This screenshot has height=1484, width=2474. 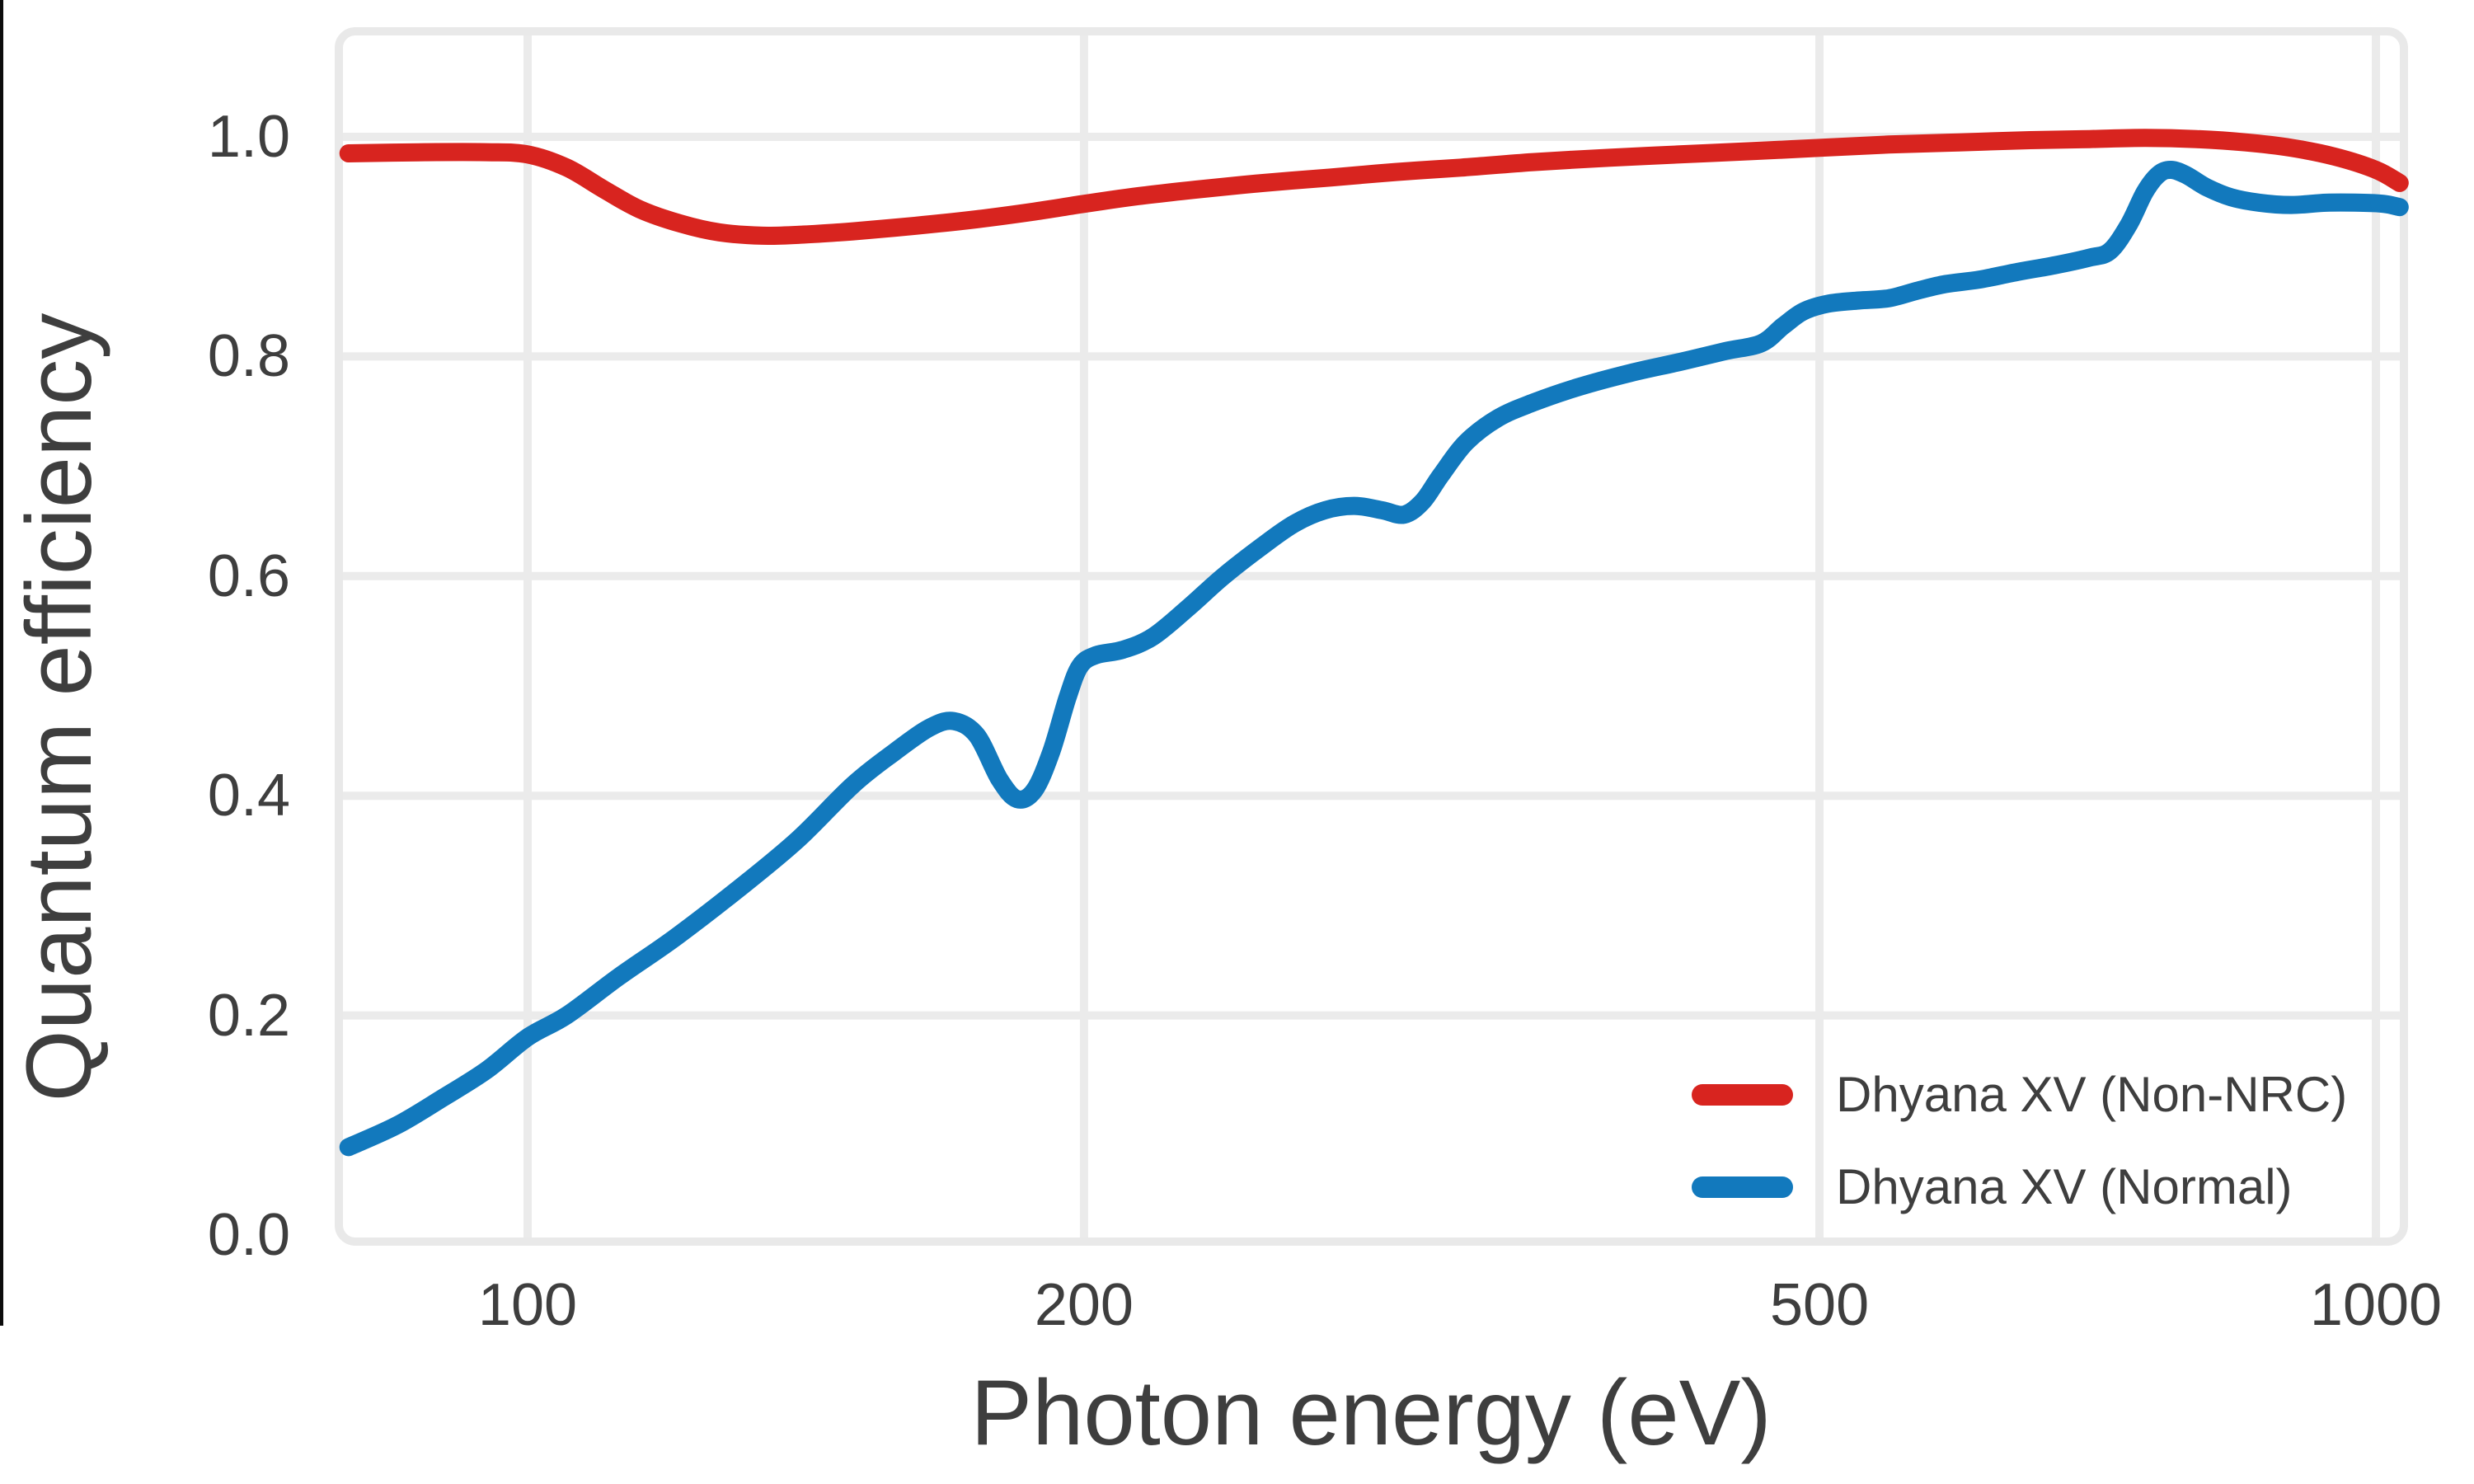 I want to click on y-tick-label-0.8: 0.8, so click(x=248, y=356).